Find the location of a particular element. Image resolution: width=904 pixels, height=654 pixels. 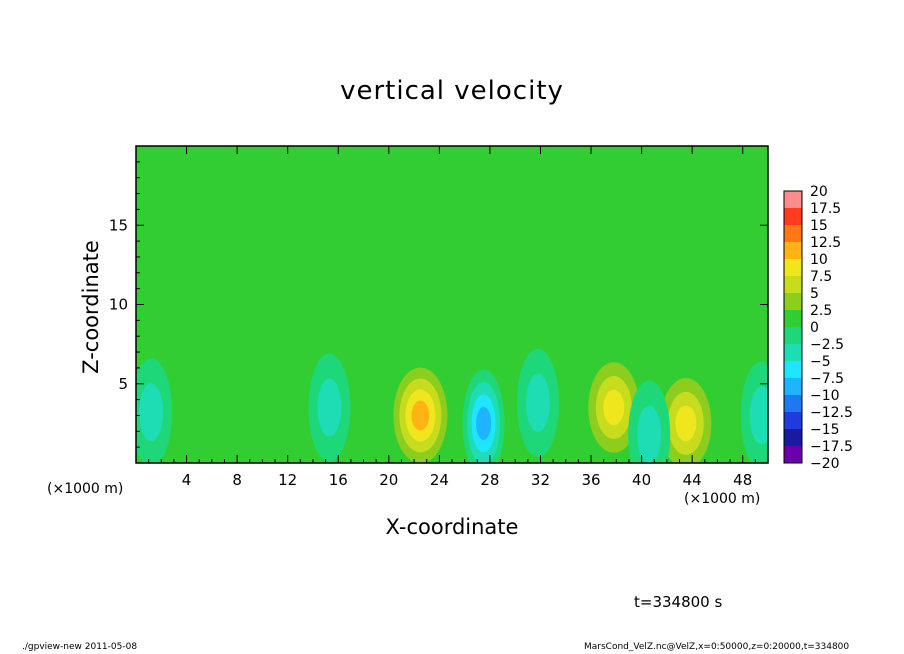

x-unit-right: (×1000 m) is located at coordinates (722, 499).